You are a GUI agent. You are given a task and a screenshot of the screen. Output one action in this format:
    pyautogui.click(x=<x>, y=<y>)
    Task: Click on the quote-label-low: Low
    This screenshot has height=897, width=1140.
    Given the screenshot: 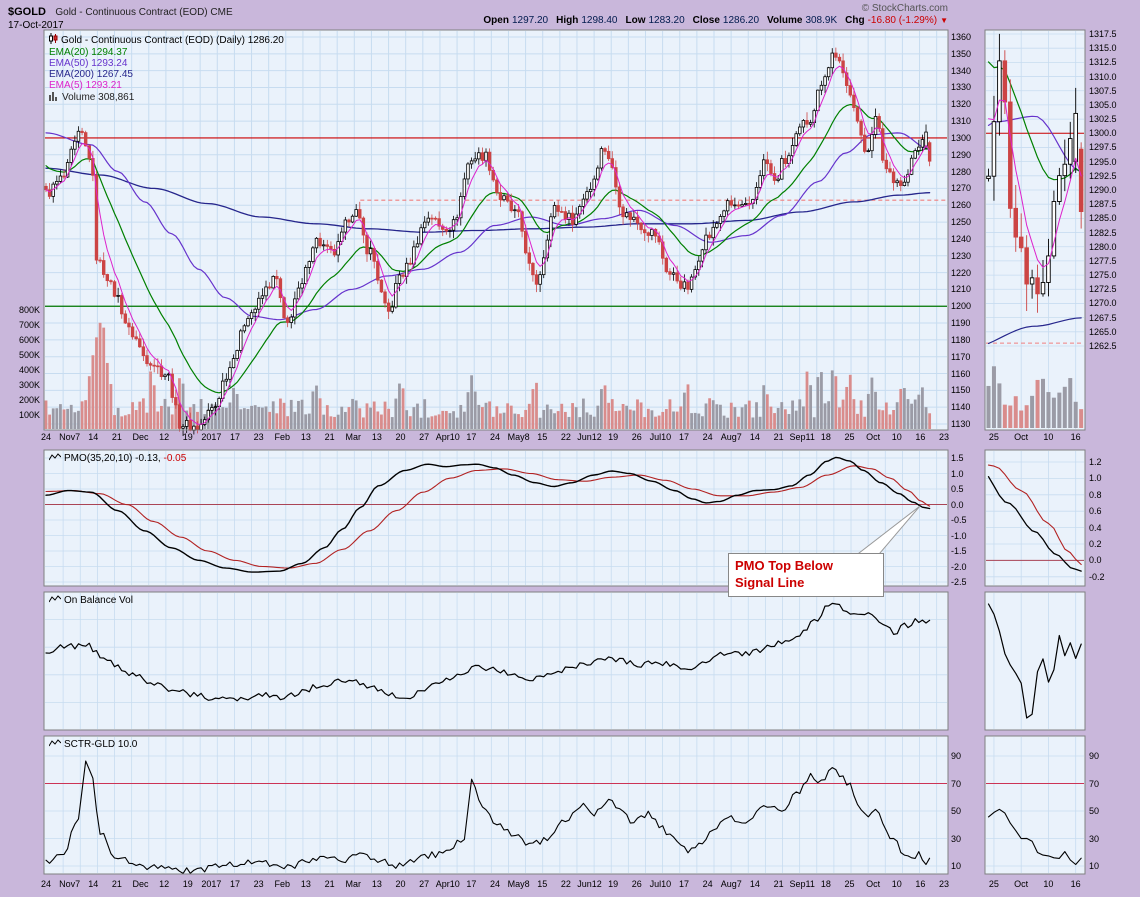 What is the action you would take?
    pyautogui.click(x=635, y=20)
    